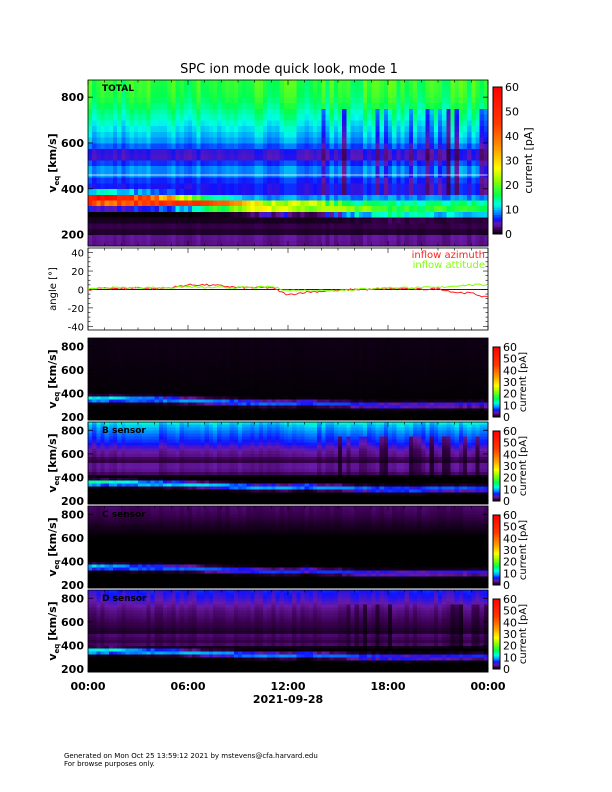 Image resolution: width=612 pixels, height=792 pixels. Describe the element at coordinates (497, 208) in the screenshot. I see `colorbar-swatch` at that location.